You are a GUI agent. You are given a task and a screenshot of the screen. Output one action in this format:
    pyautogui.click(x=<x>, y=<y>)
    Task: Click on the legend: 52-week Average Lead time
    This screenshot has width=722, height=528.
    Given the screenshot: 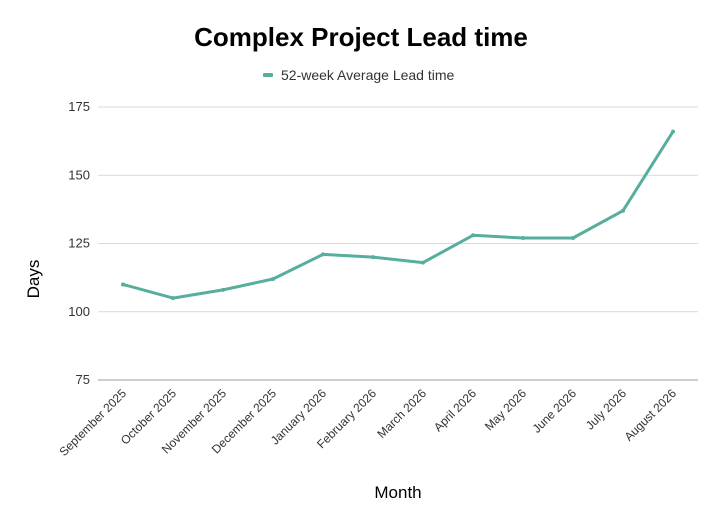 What is the action you would take?
    pyautogui.click(x=359, y=75)
    